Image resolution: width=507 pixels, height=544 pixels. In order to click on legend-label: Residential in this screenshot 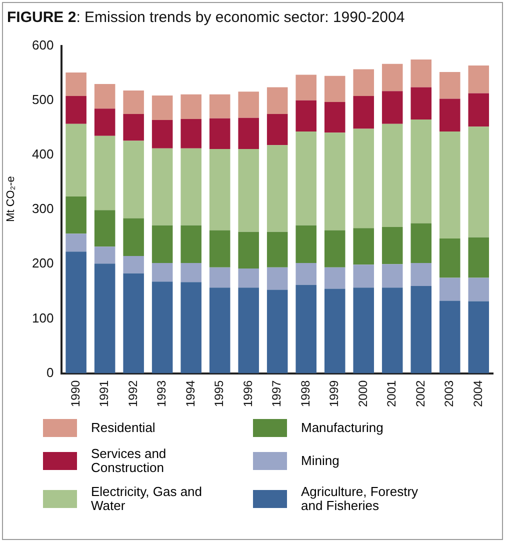, I will do `click(123, 427)`.